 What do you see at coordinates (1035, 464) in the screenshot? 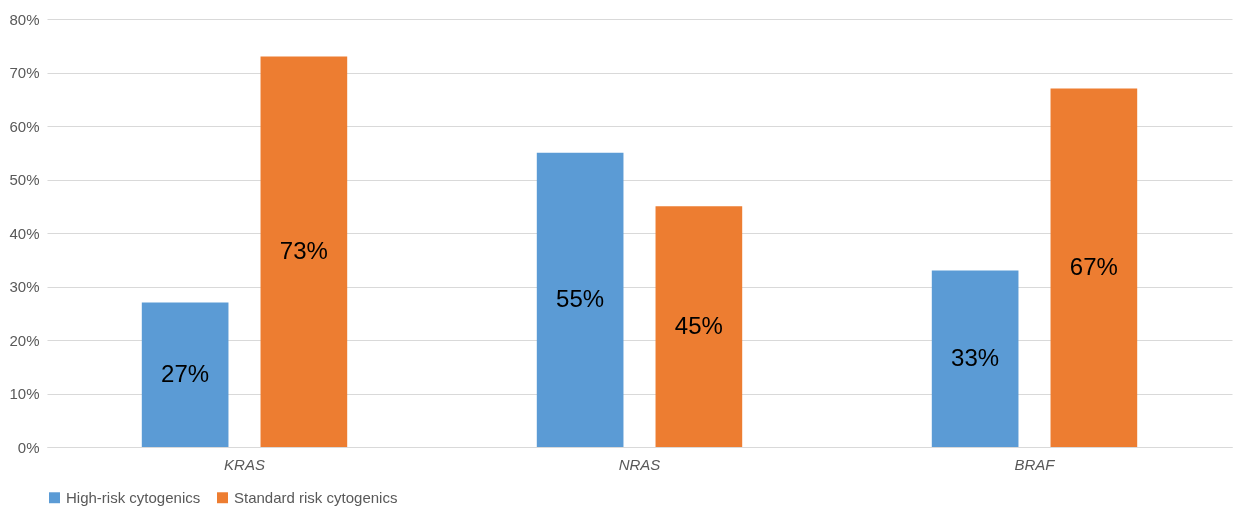
I see `x-tick-label: BRAF` at bounding box center [1035, 464].